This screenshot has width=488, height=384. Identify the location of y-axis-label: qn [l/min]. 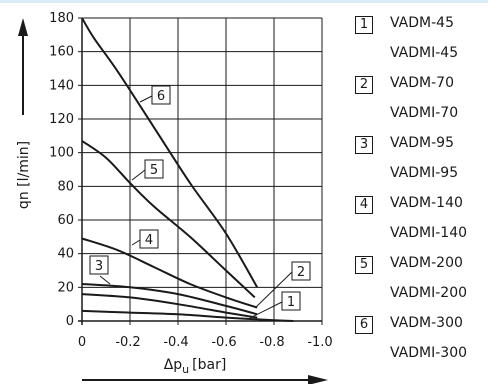
(24, 175).